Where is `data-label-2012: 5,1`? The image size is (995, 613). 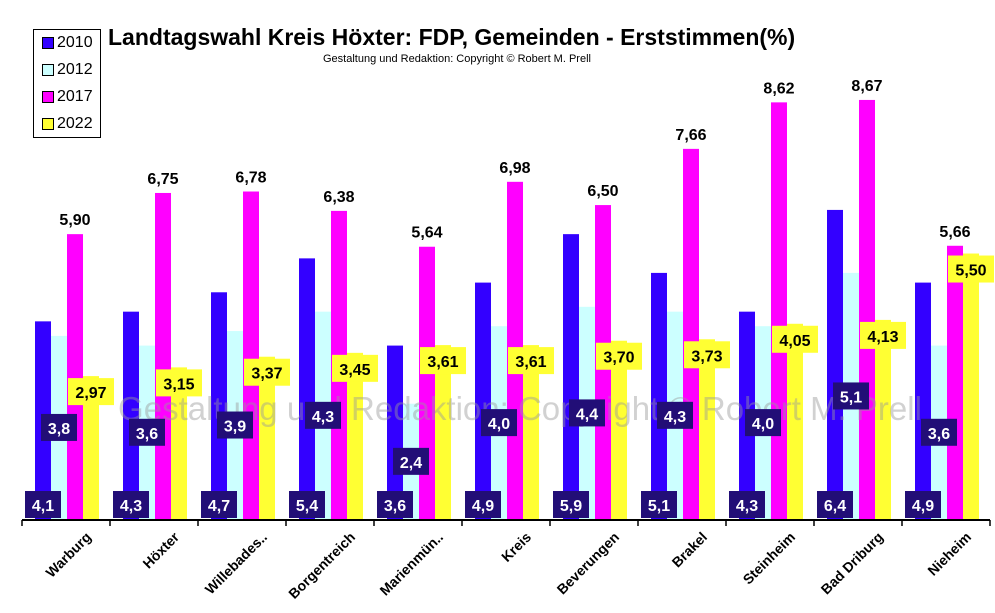 data-label-2012: 5,1 is located at coordinates (851, 397).